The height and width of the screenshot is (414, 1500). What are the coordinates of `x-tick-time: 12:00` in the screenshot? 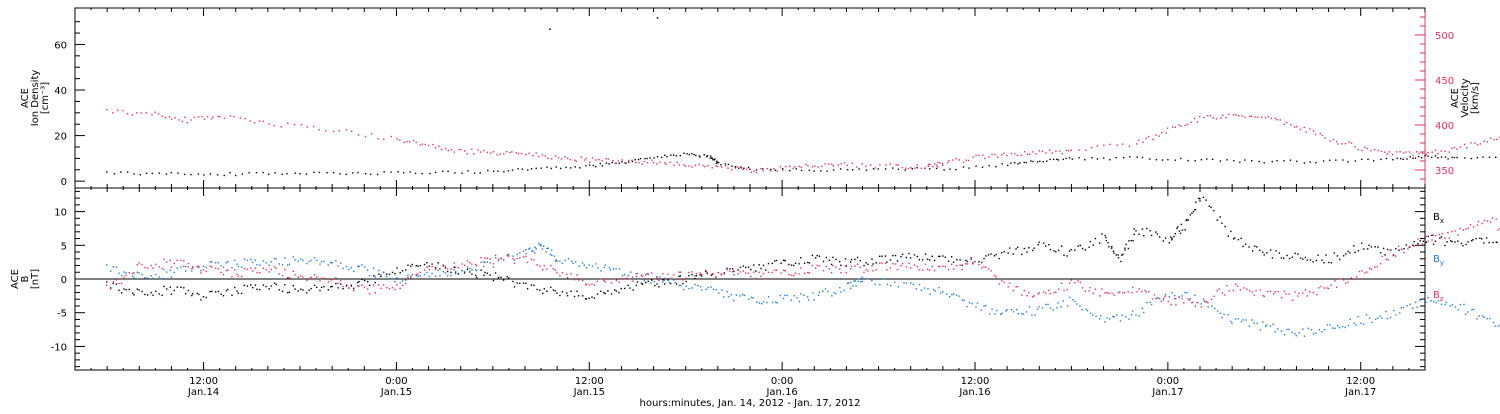 It's located at (1360, 381).